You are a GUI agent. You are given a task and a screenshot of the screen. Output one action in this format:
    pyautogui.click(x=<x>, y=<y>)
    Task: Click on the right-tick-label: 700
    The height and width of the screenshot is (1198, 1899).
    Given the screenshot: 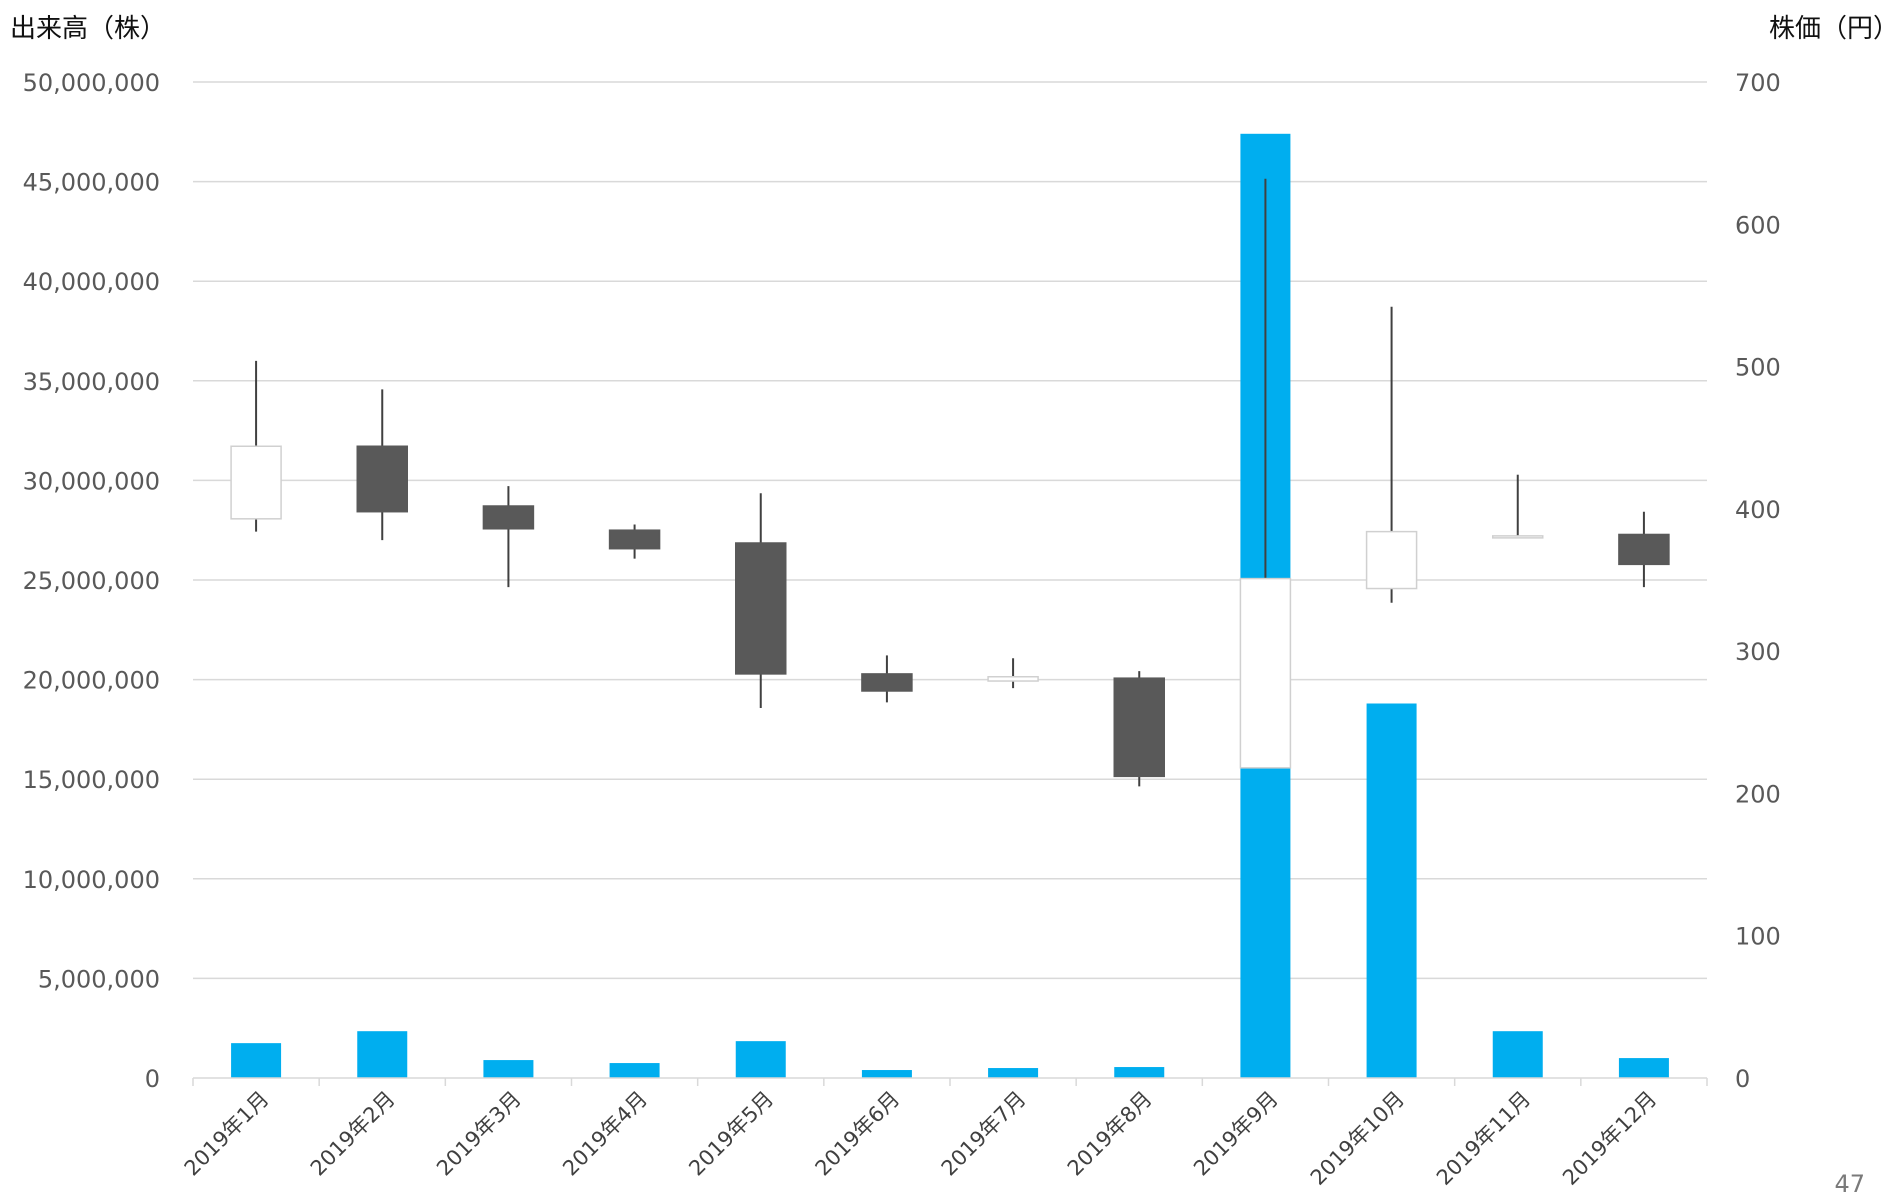 What is the action you would take?
    pyautogui.click(x=1758, y=83)
    